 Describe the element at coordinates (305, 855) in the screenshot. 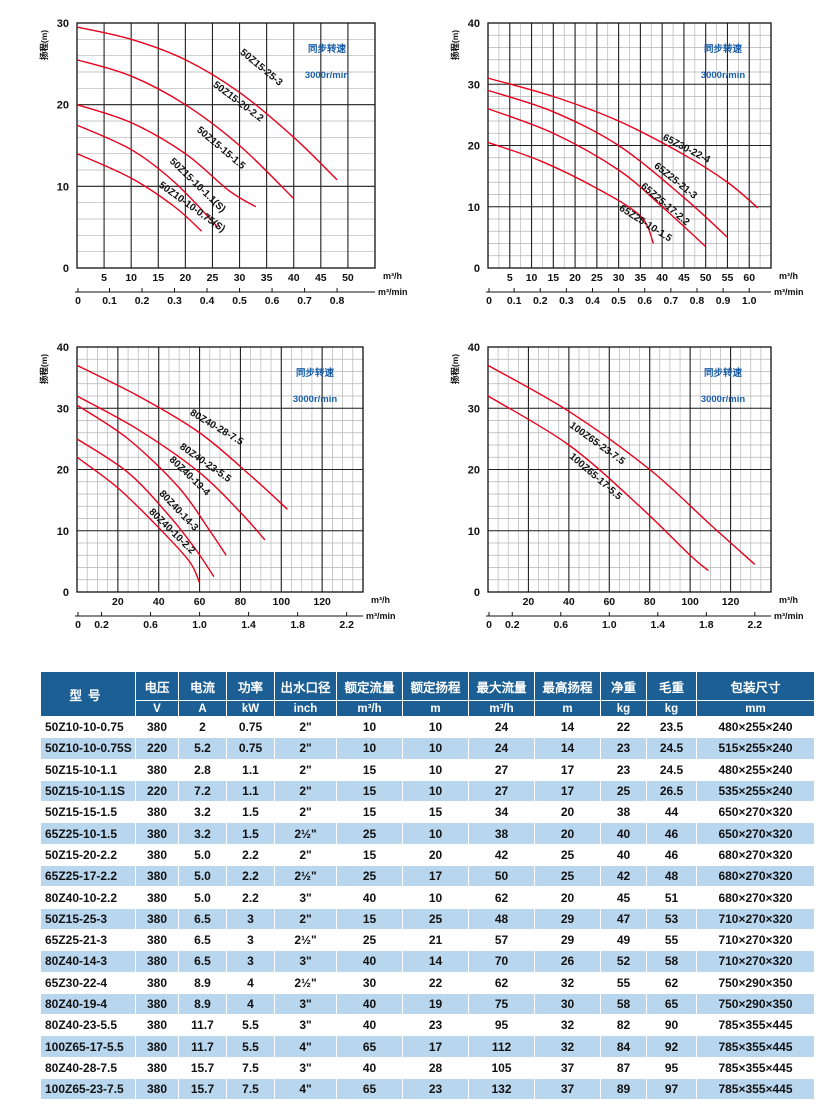

I see `value-cell: 2"` at that location.